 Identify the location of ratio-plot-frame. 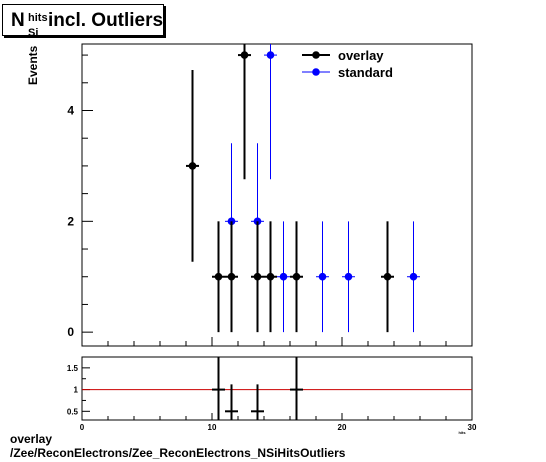
(277, 388).